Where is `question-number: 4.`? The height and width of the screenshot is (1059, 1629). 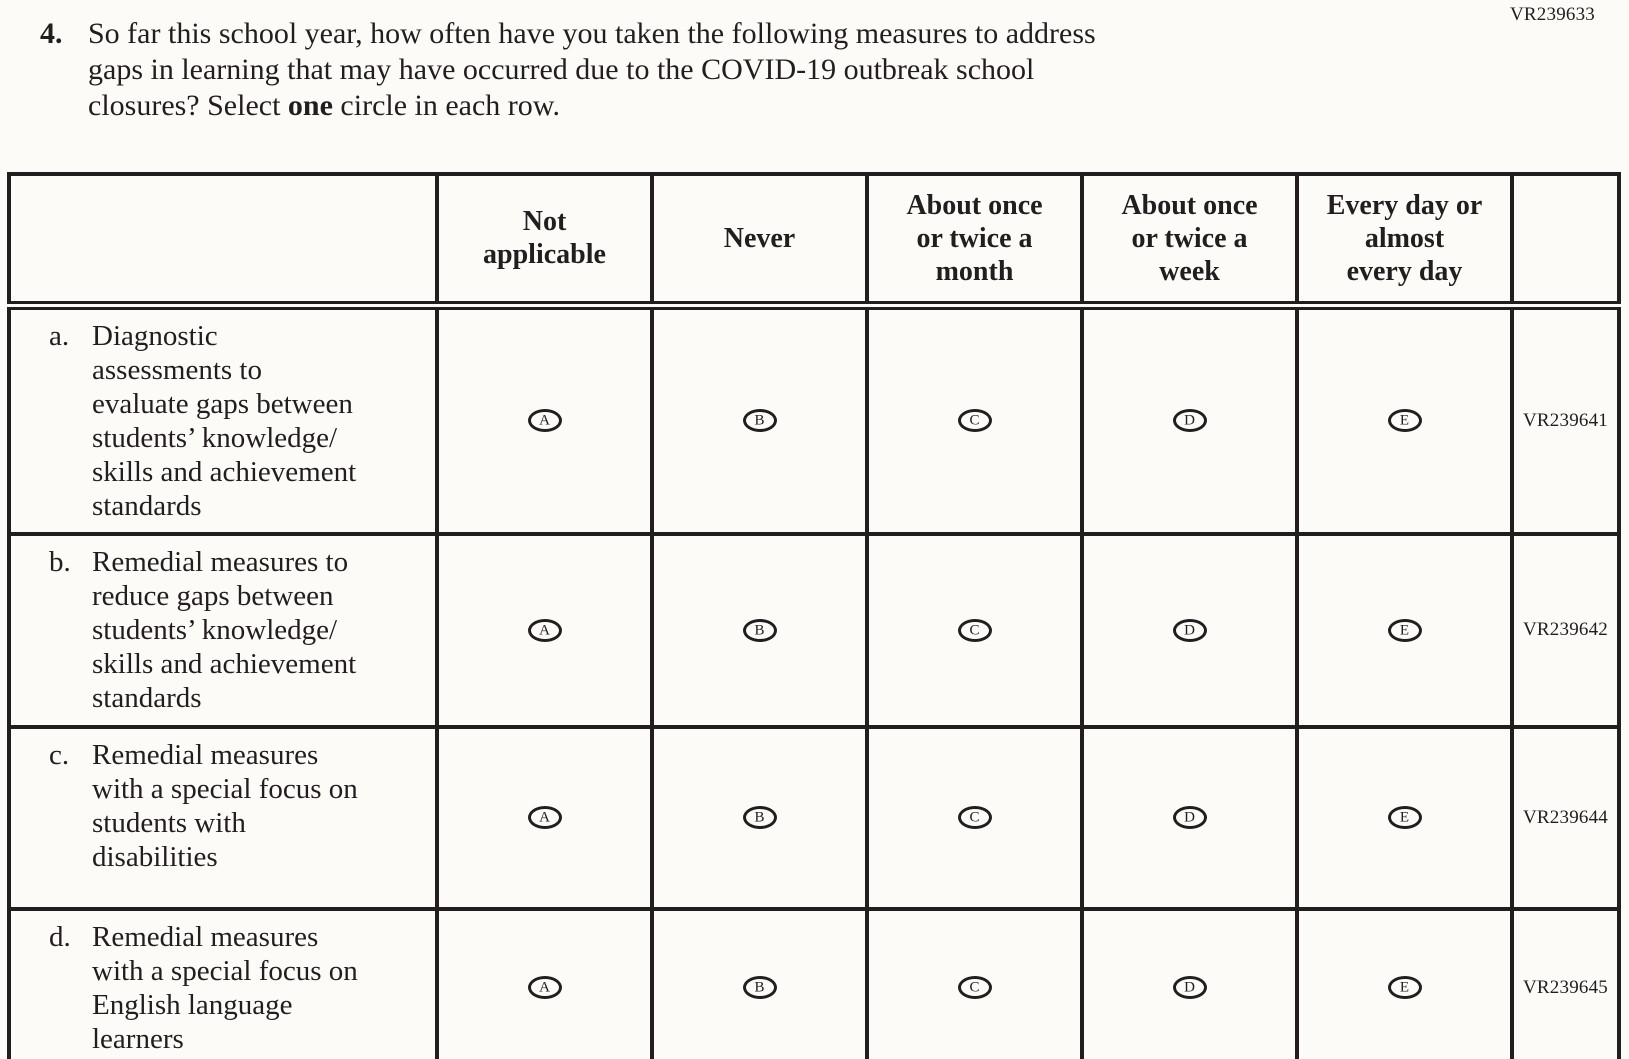
question-number: 4. is located at coordinates (51, 33).